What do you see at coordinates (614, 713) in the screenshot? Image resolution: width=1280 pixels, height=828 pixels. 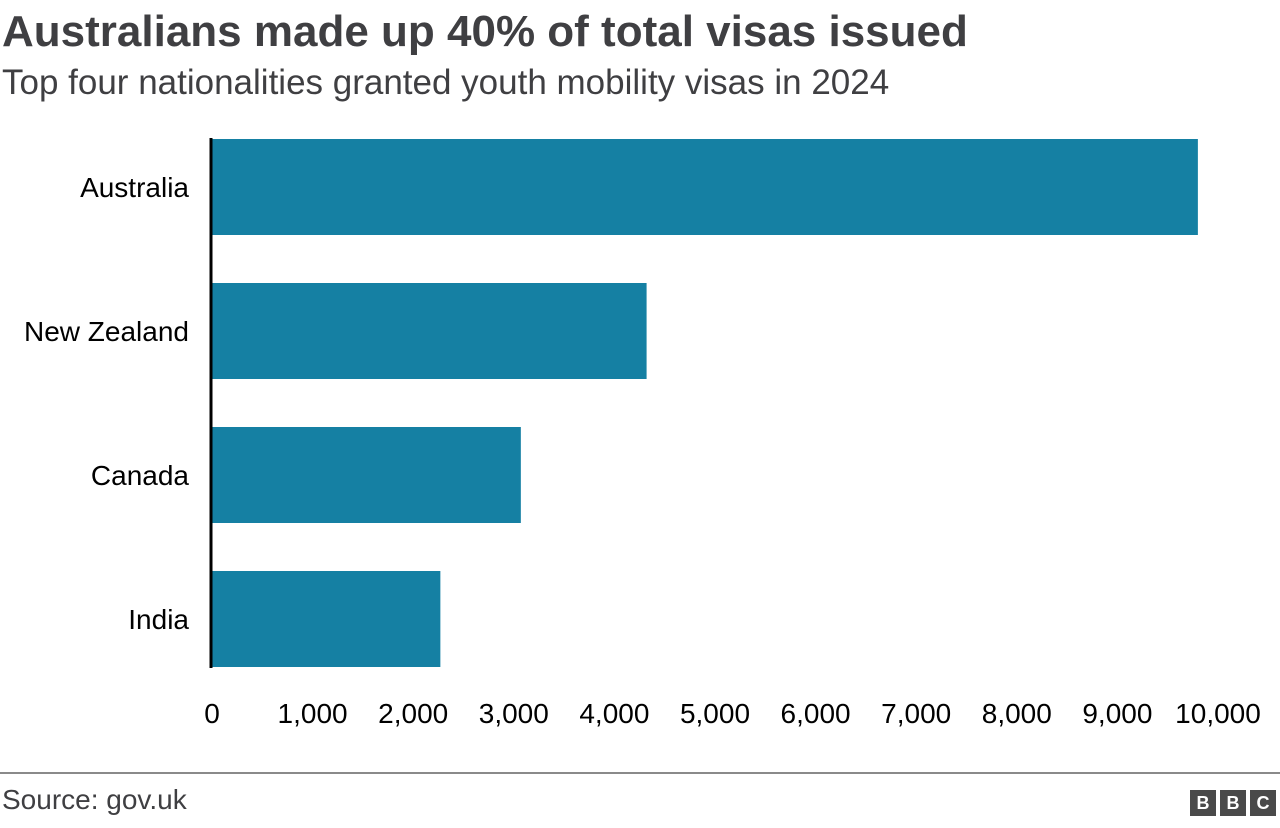 I see `x-tick-label: 4,000` at bounding box center [614, 713].